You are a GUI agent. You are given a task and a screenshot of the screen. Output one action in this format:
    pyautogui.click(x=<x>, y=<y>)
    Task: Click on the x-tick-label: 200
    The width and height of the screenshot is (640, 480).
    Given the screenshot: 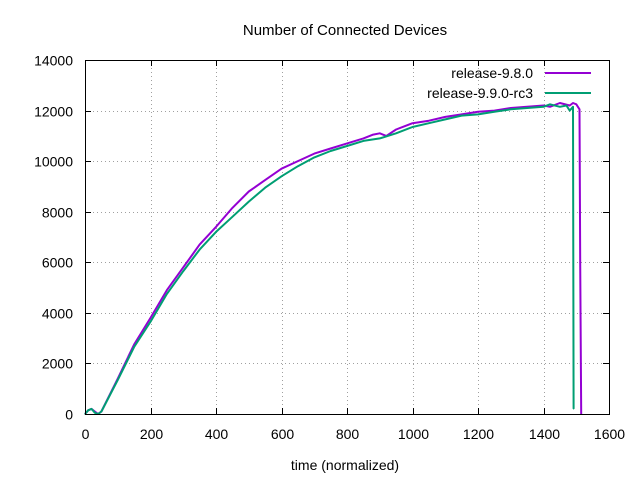 What is the action you would take?
    pyautogui.click(x=152, y=434)
    